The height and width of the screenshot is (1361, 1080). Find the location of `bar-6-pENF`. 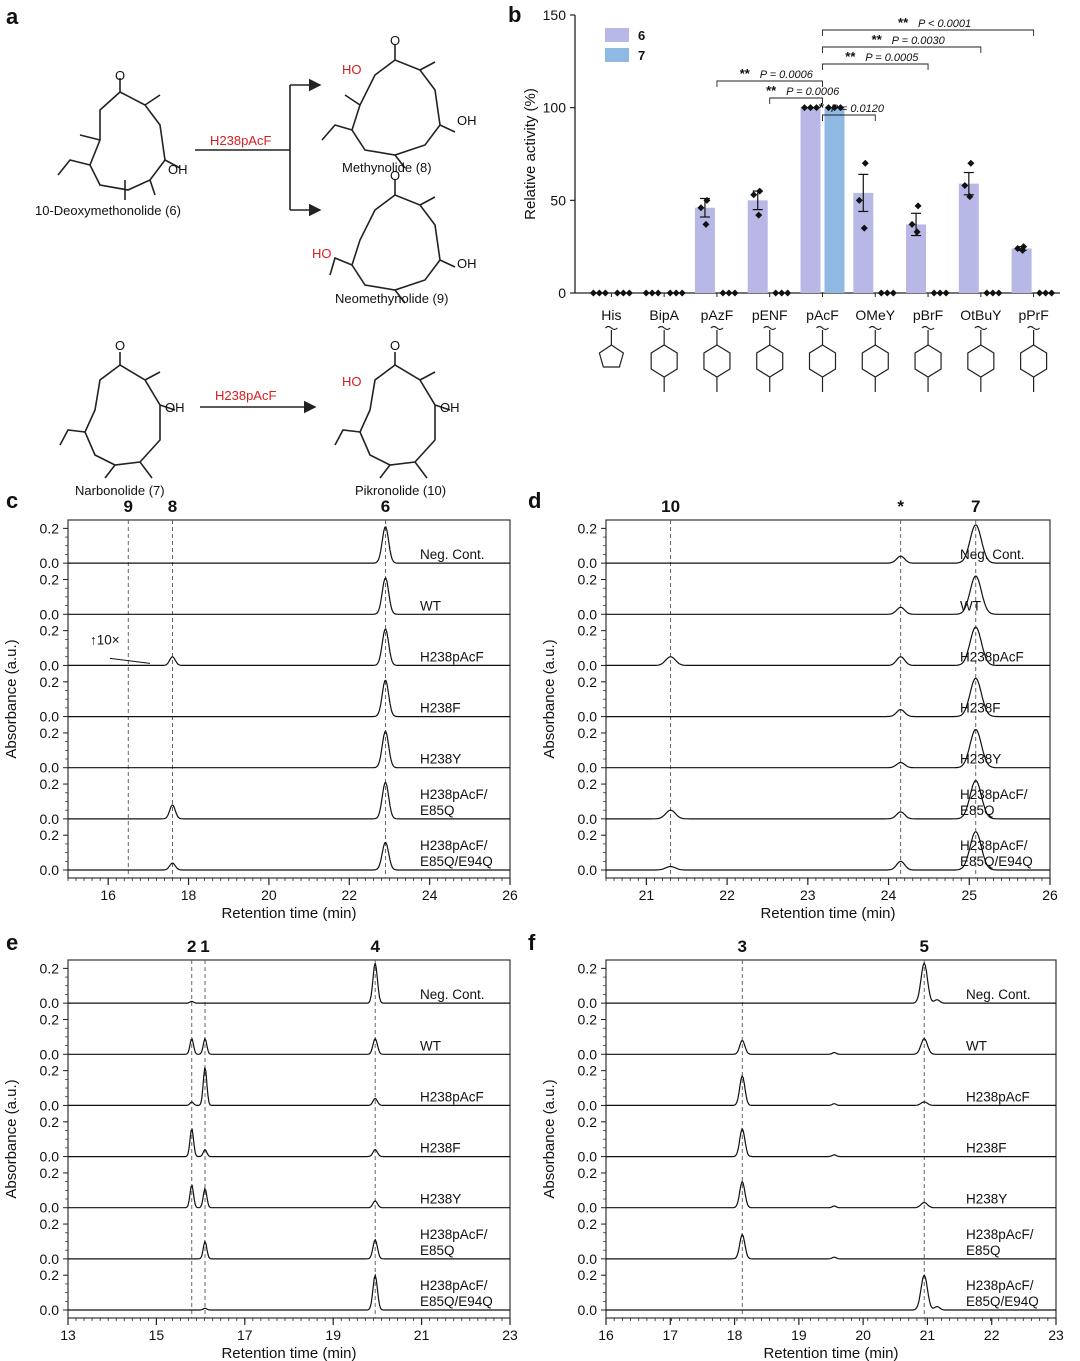

bar-6-pENF is located at coordinates (757, 246).